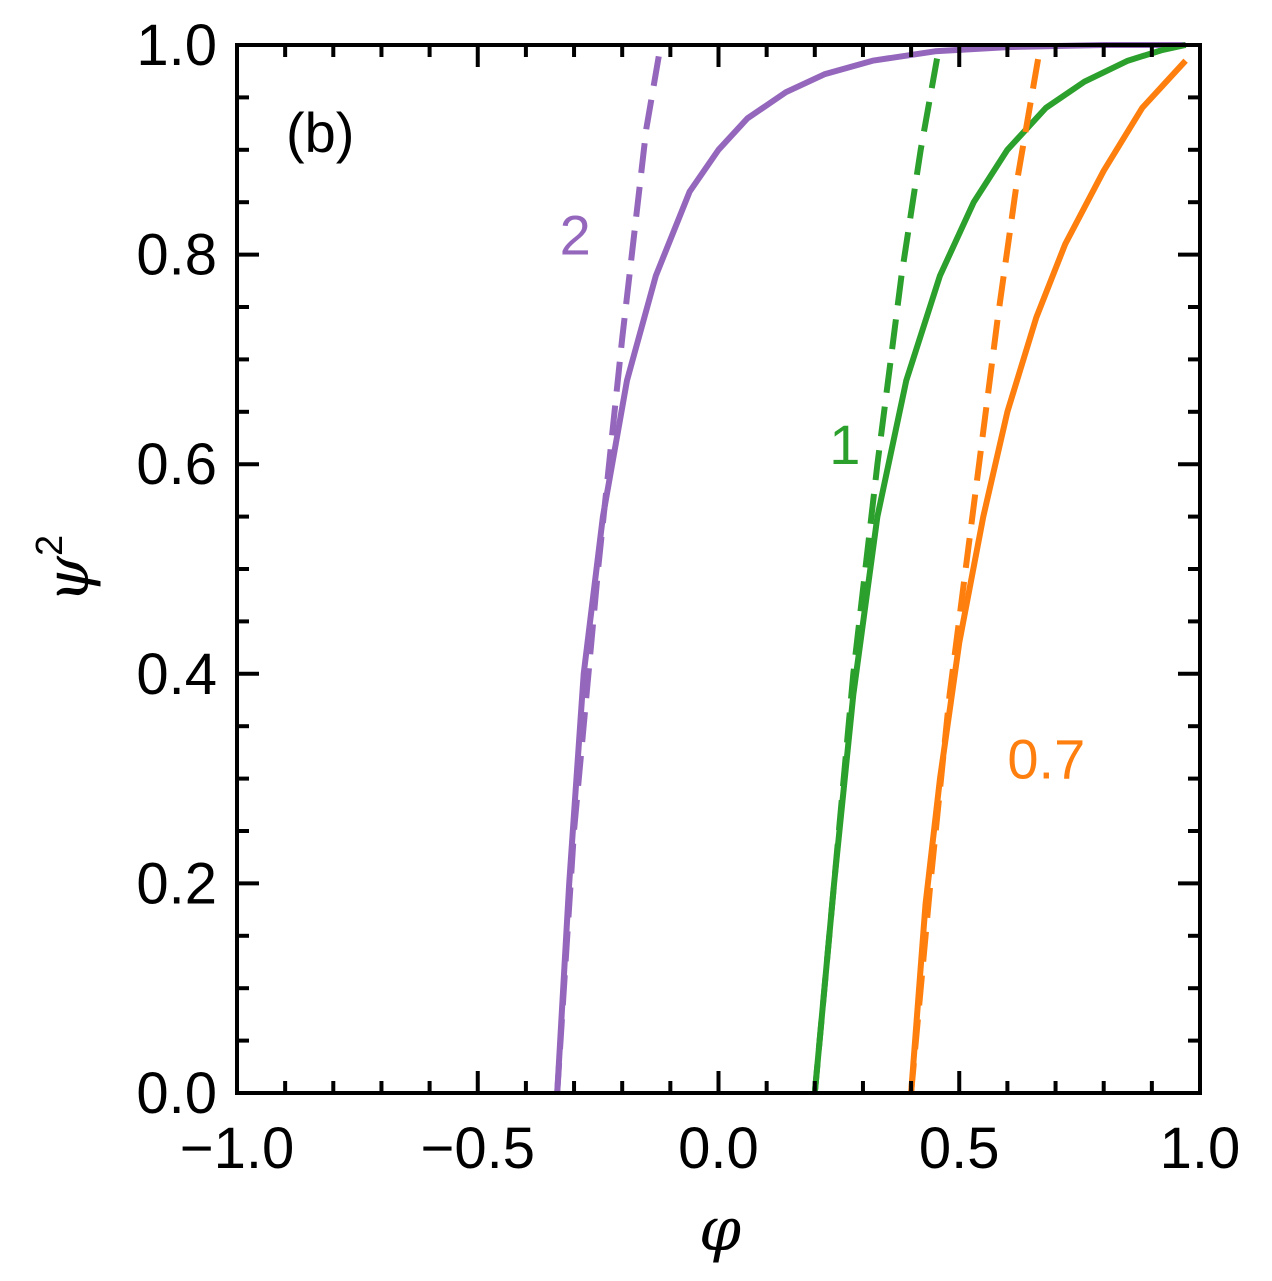 Image resolution: width=1272 pixels, height=1281 pixels. I want to click on y-axis-label: ψ2, so click(66, 569).